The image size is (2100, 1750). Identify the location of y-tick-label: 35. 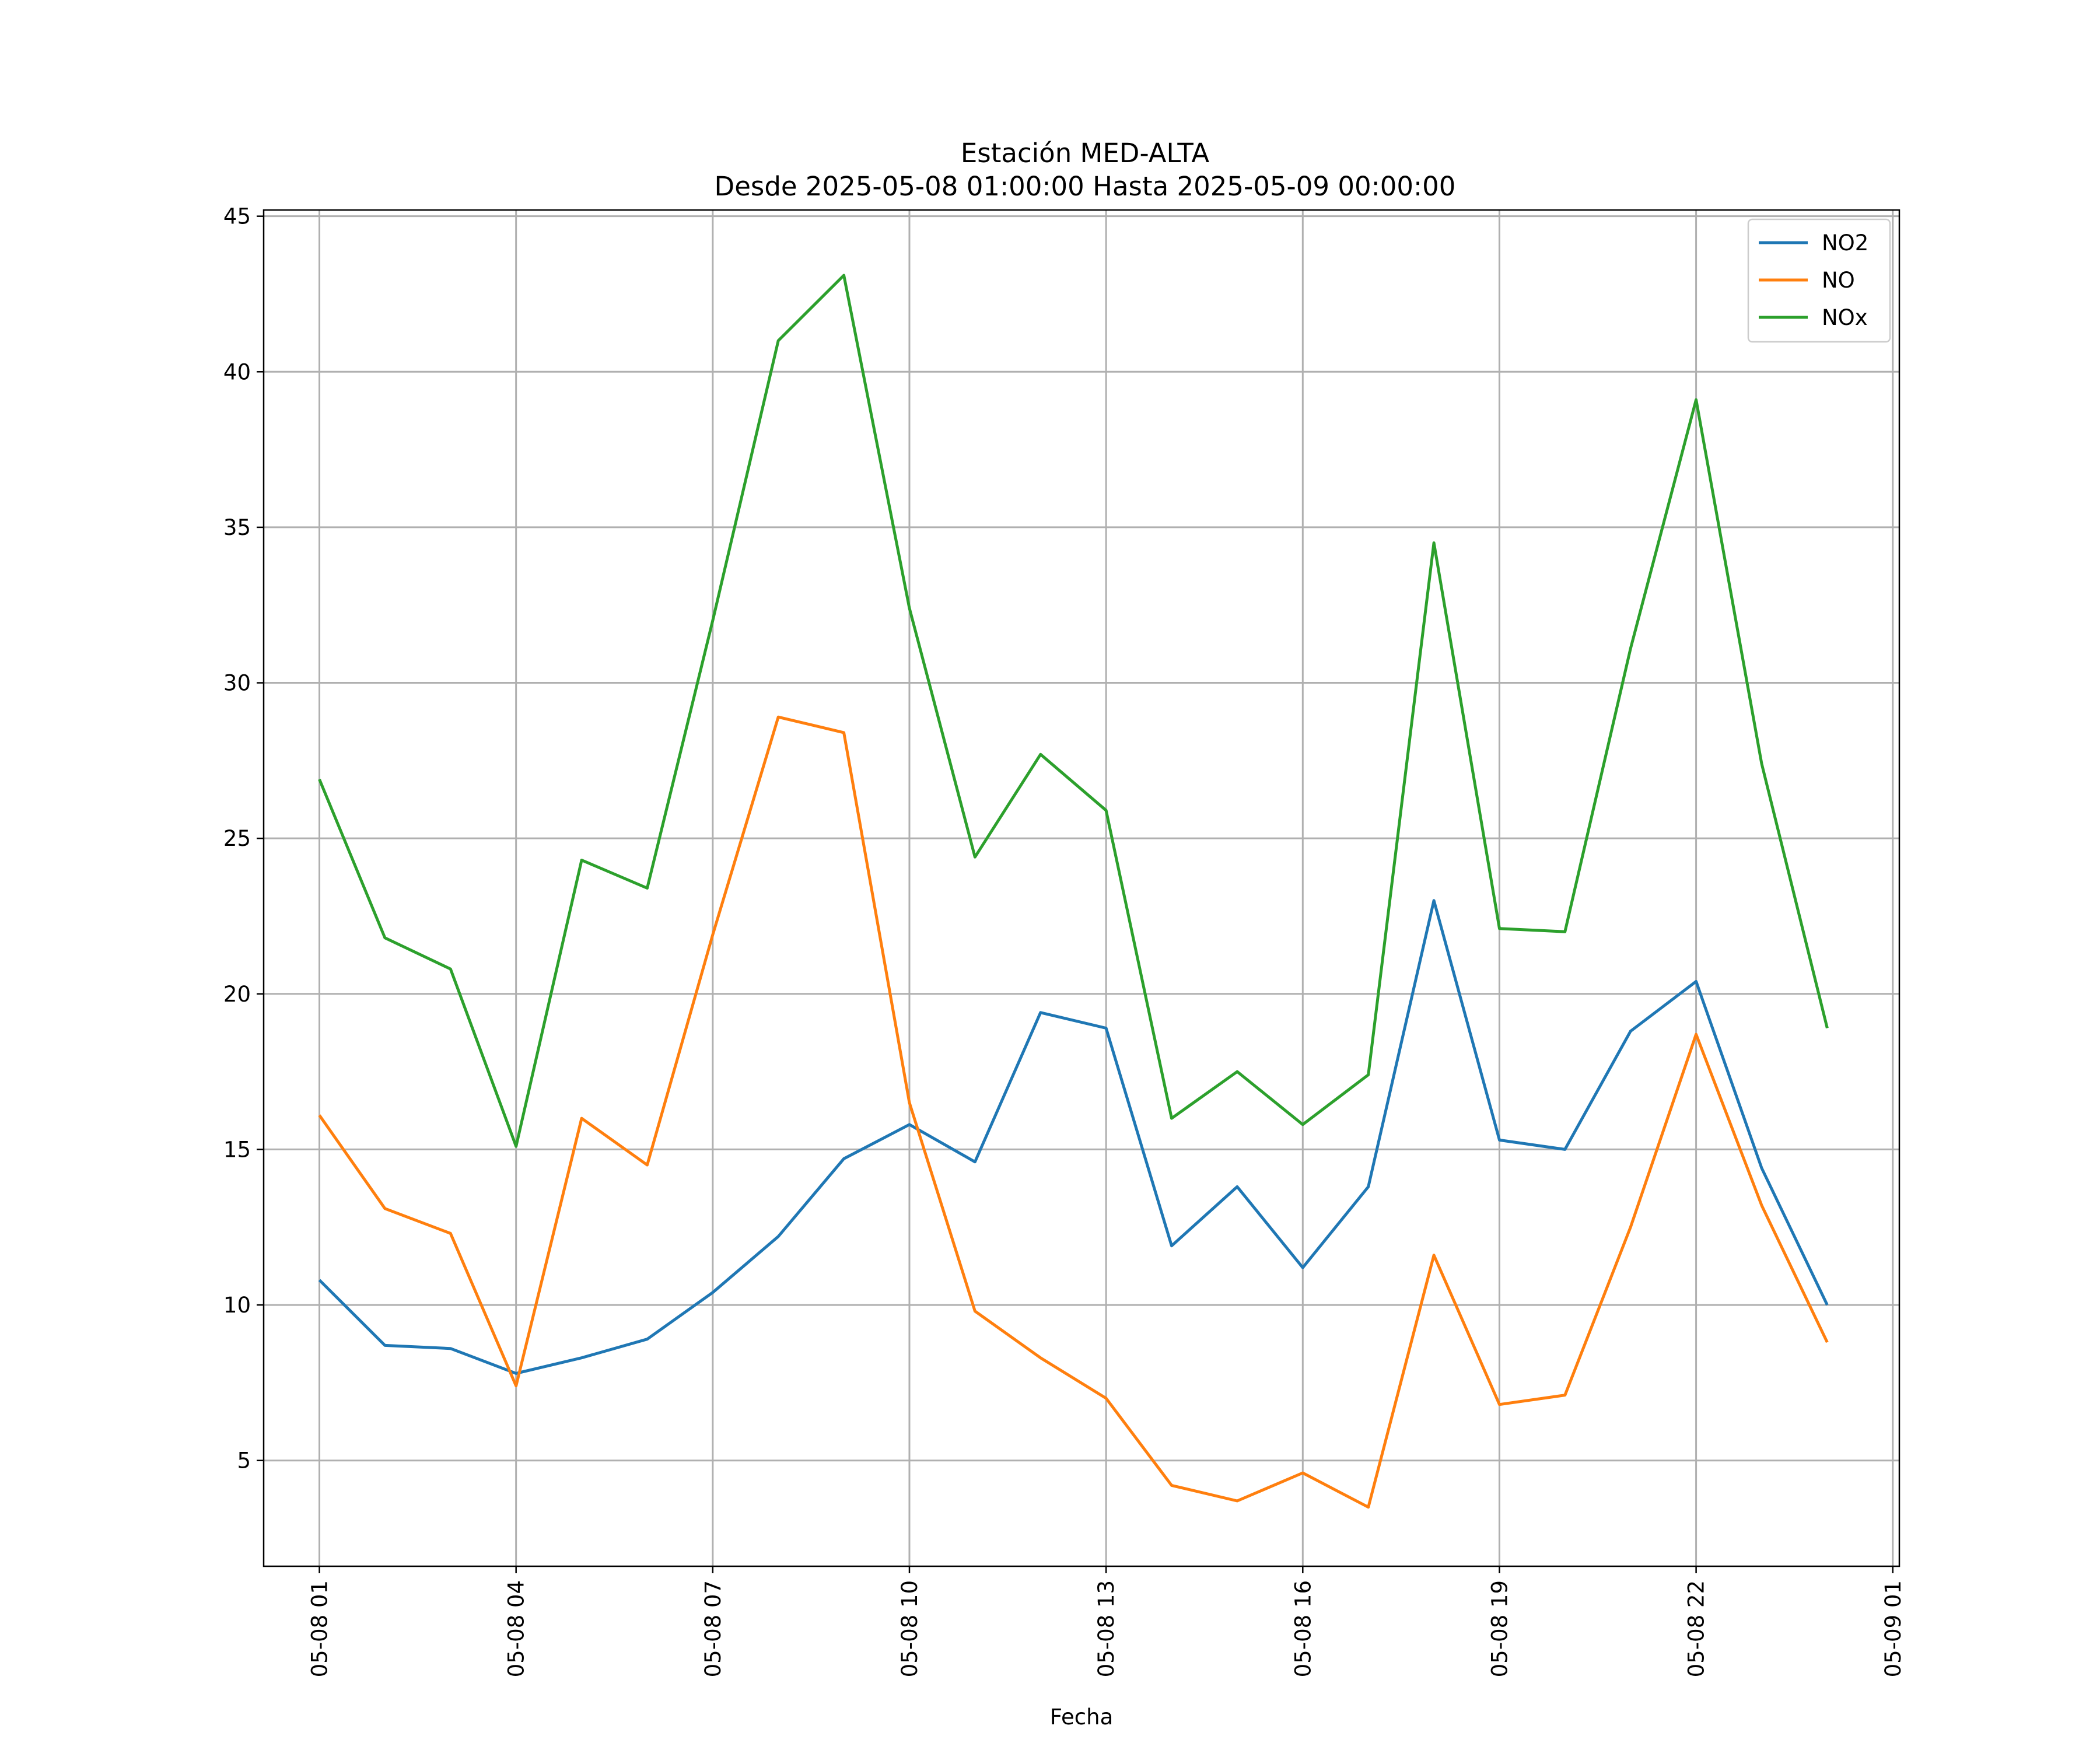
(237, 527).